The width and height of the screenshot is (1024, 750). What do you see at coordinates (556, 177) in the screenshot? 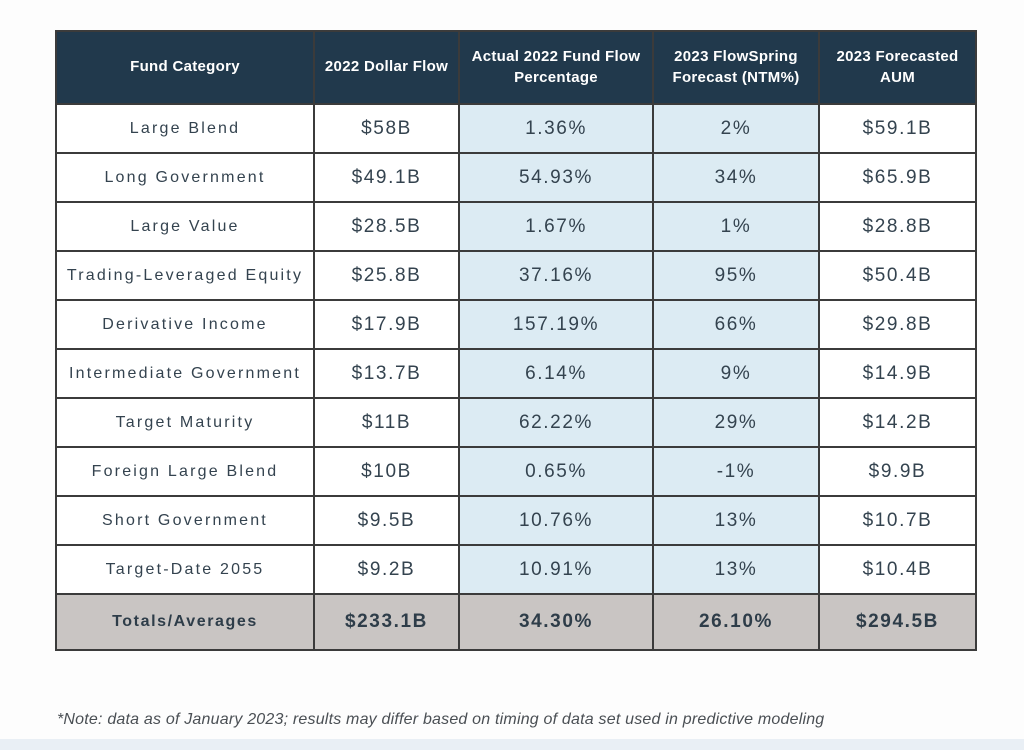
I see `value-cell: 54.93%` at bounding box center [556, 177].